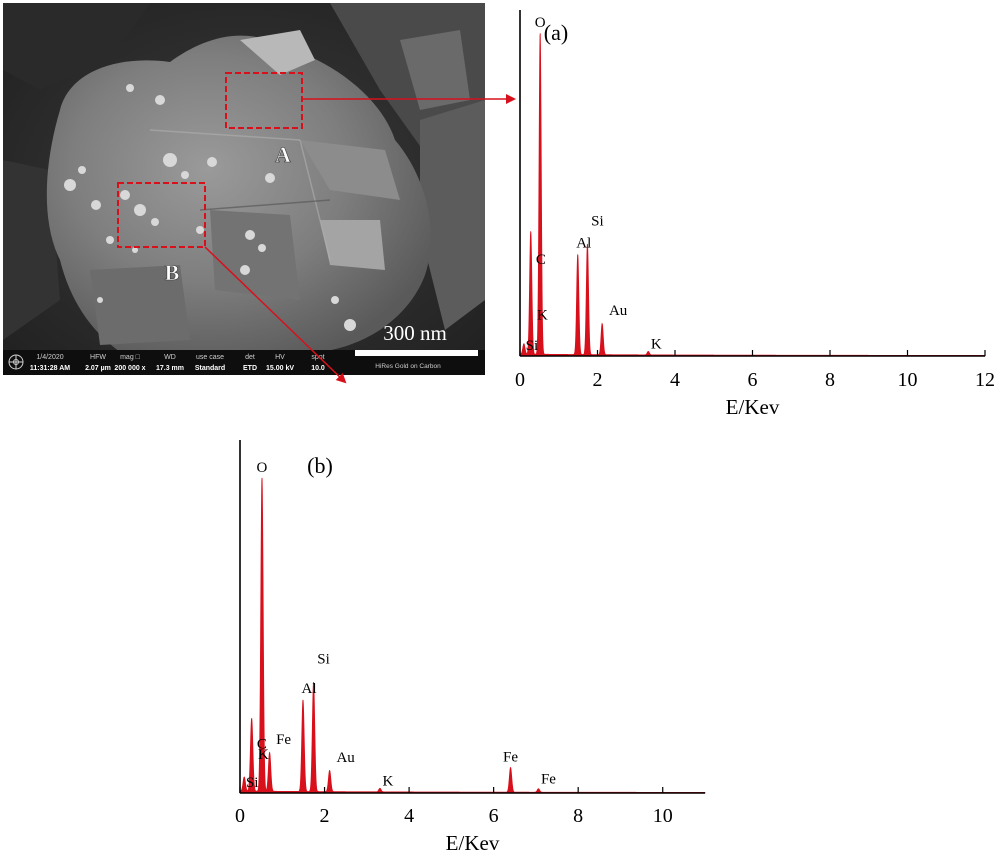 This screenshot has height=859, width=1000. What do you see at coordinates (172, 272) in the screenshot?
I see `region-b-label: B` at bounding box center [172, 272].